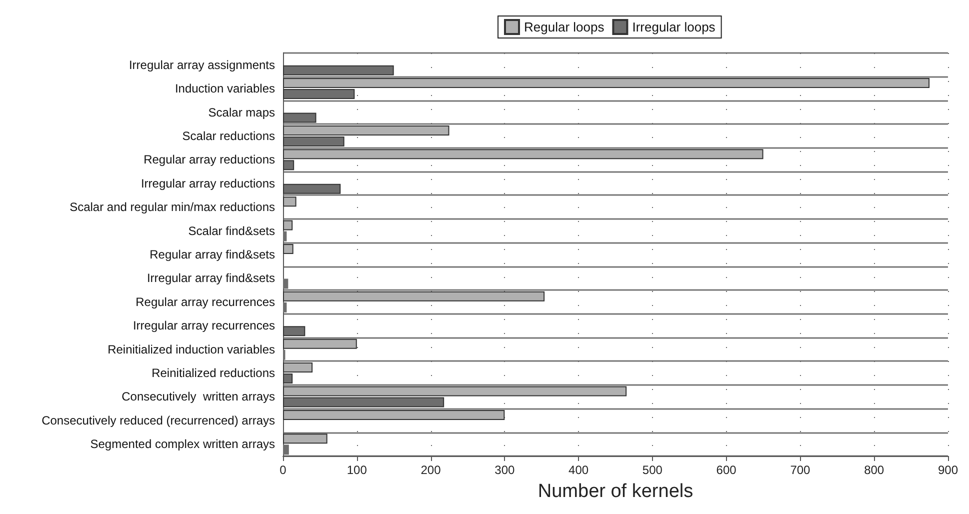  Describe the element at coordinates (172, 207) in the screenshot. I see `y-tick-label: Scalar and regular min/max reductions` at that location.